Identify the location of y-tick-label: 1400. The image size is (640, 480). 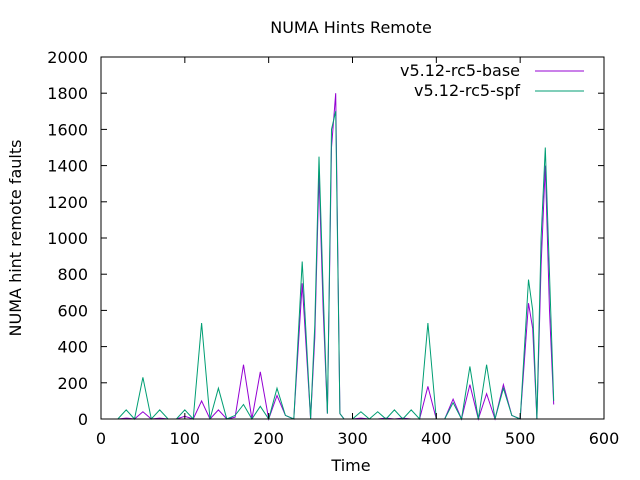
(67, 166).